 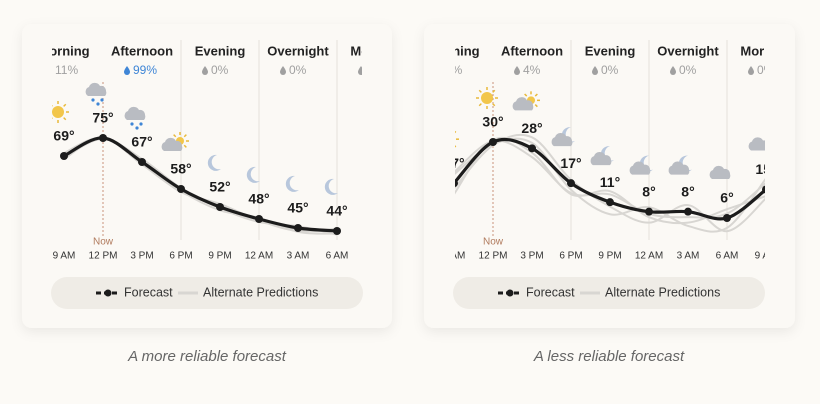 I want to click on temp-label: 15°, so click(x=765, y=169).